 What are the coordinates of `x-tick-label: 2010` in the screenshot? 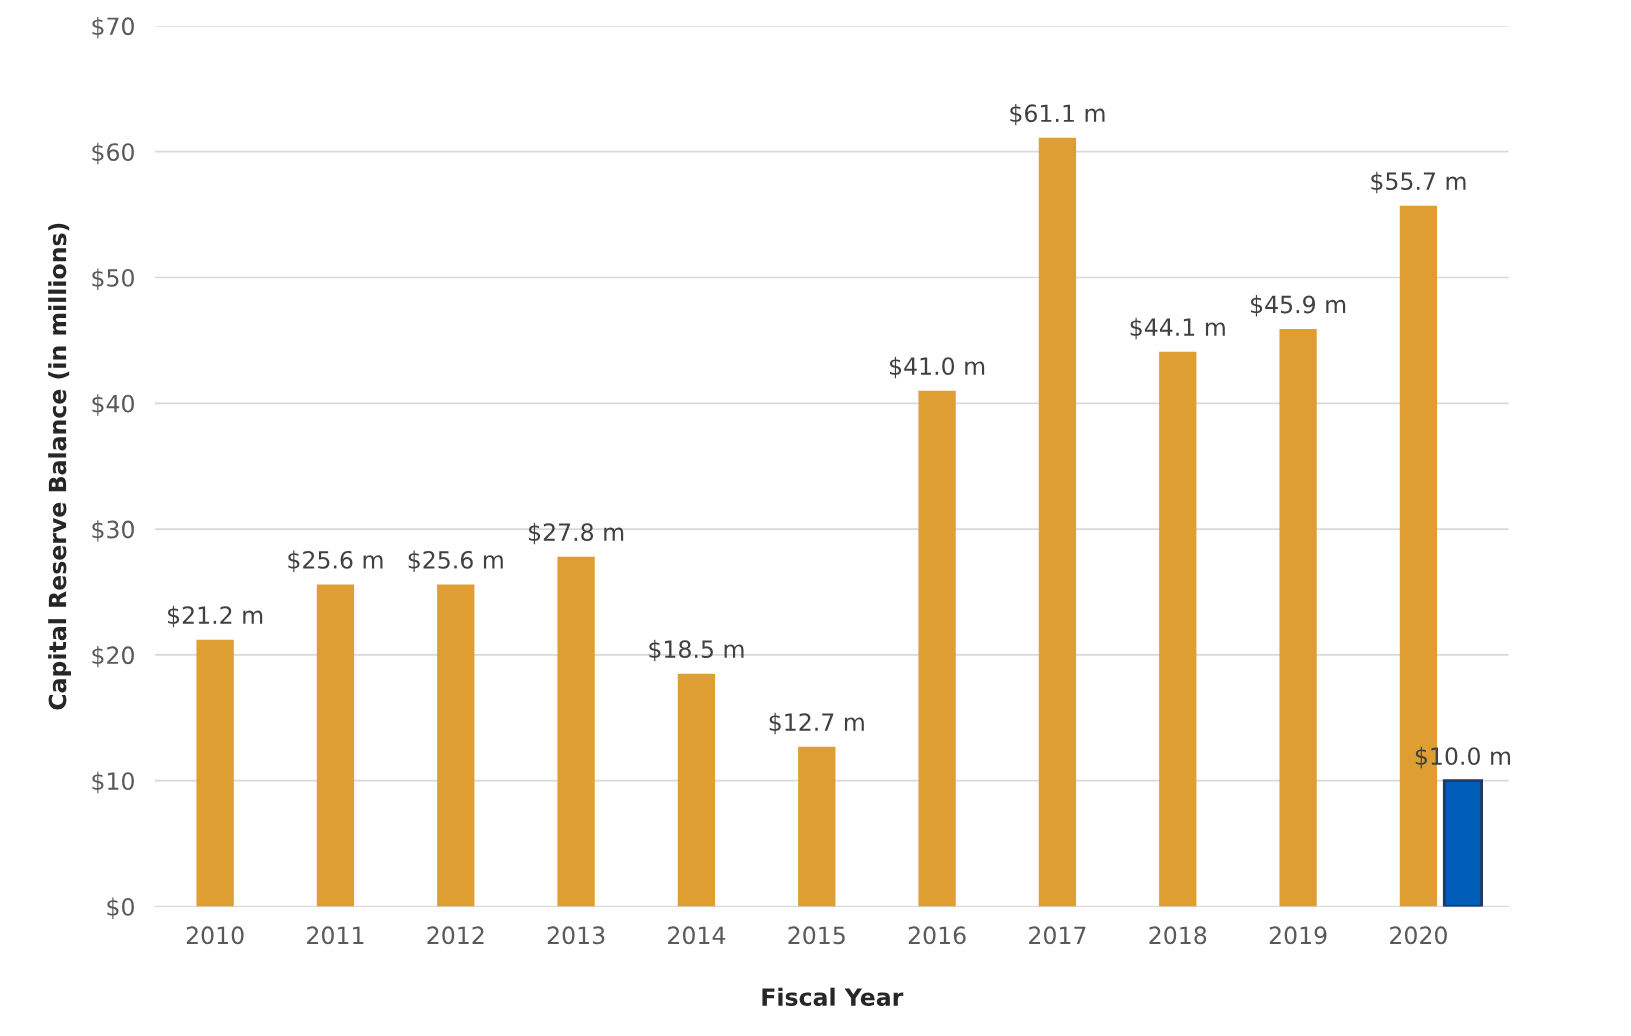 It's located at (215, 935).